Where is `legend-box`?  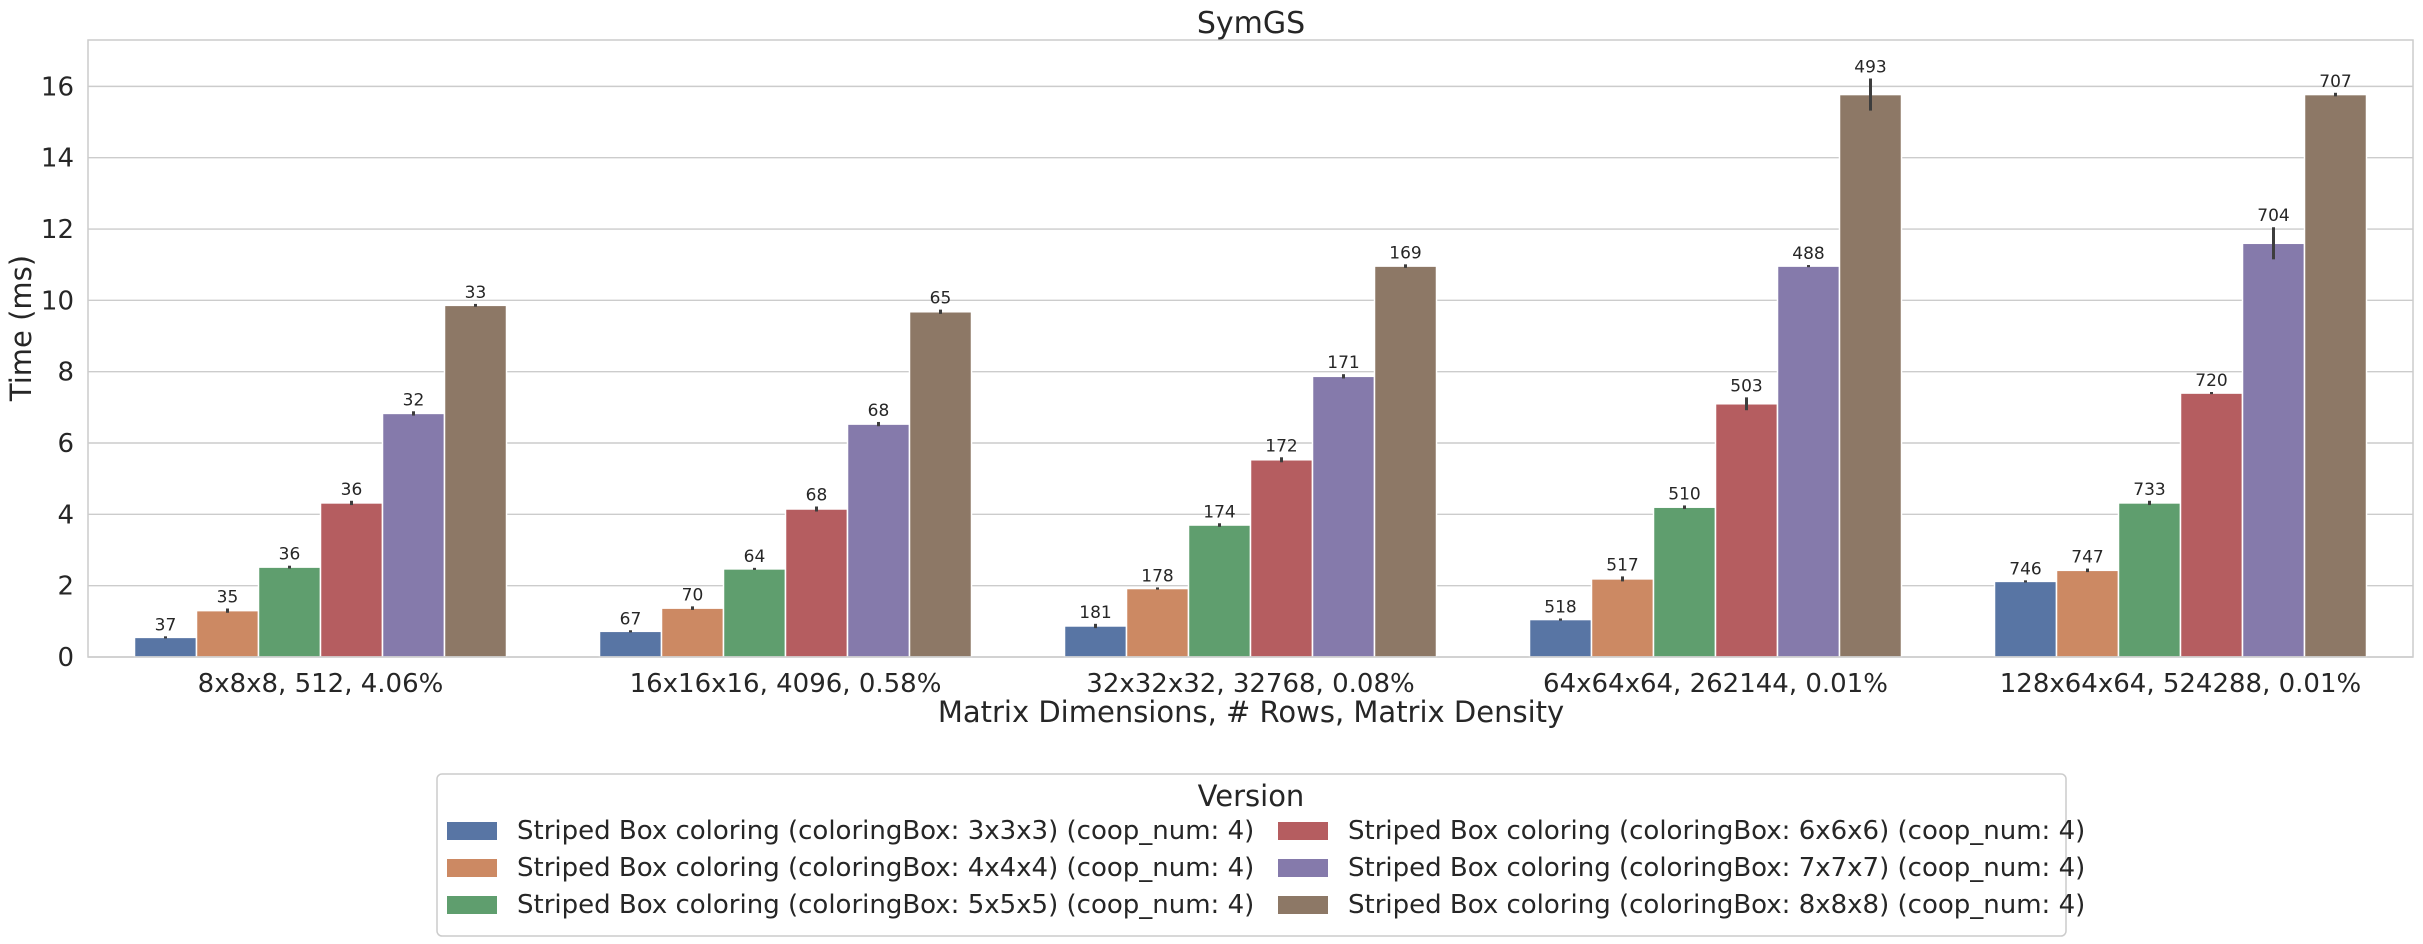
legend-box is located at coordinates (1251, 855).